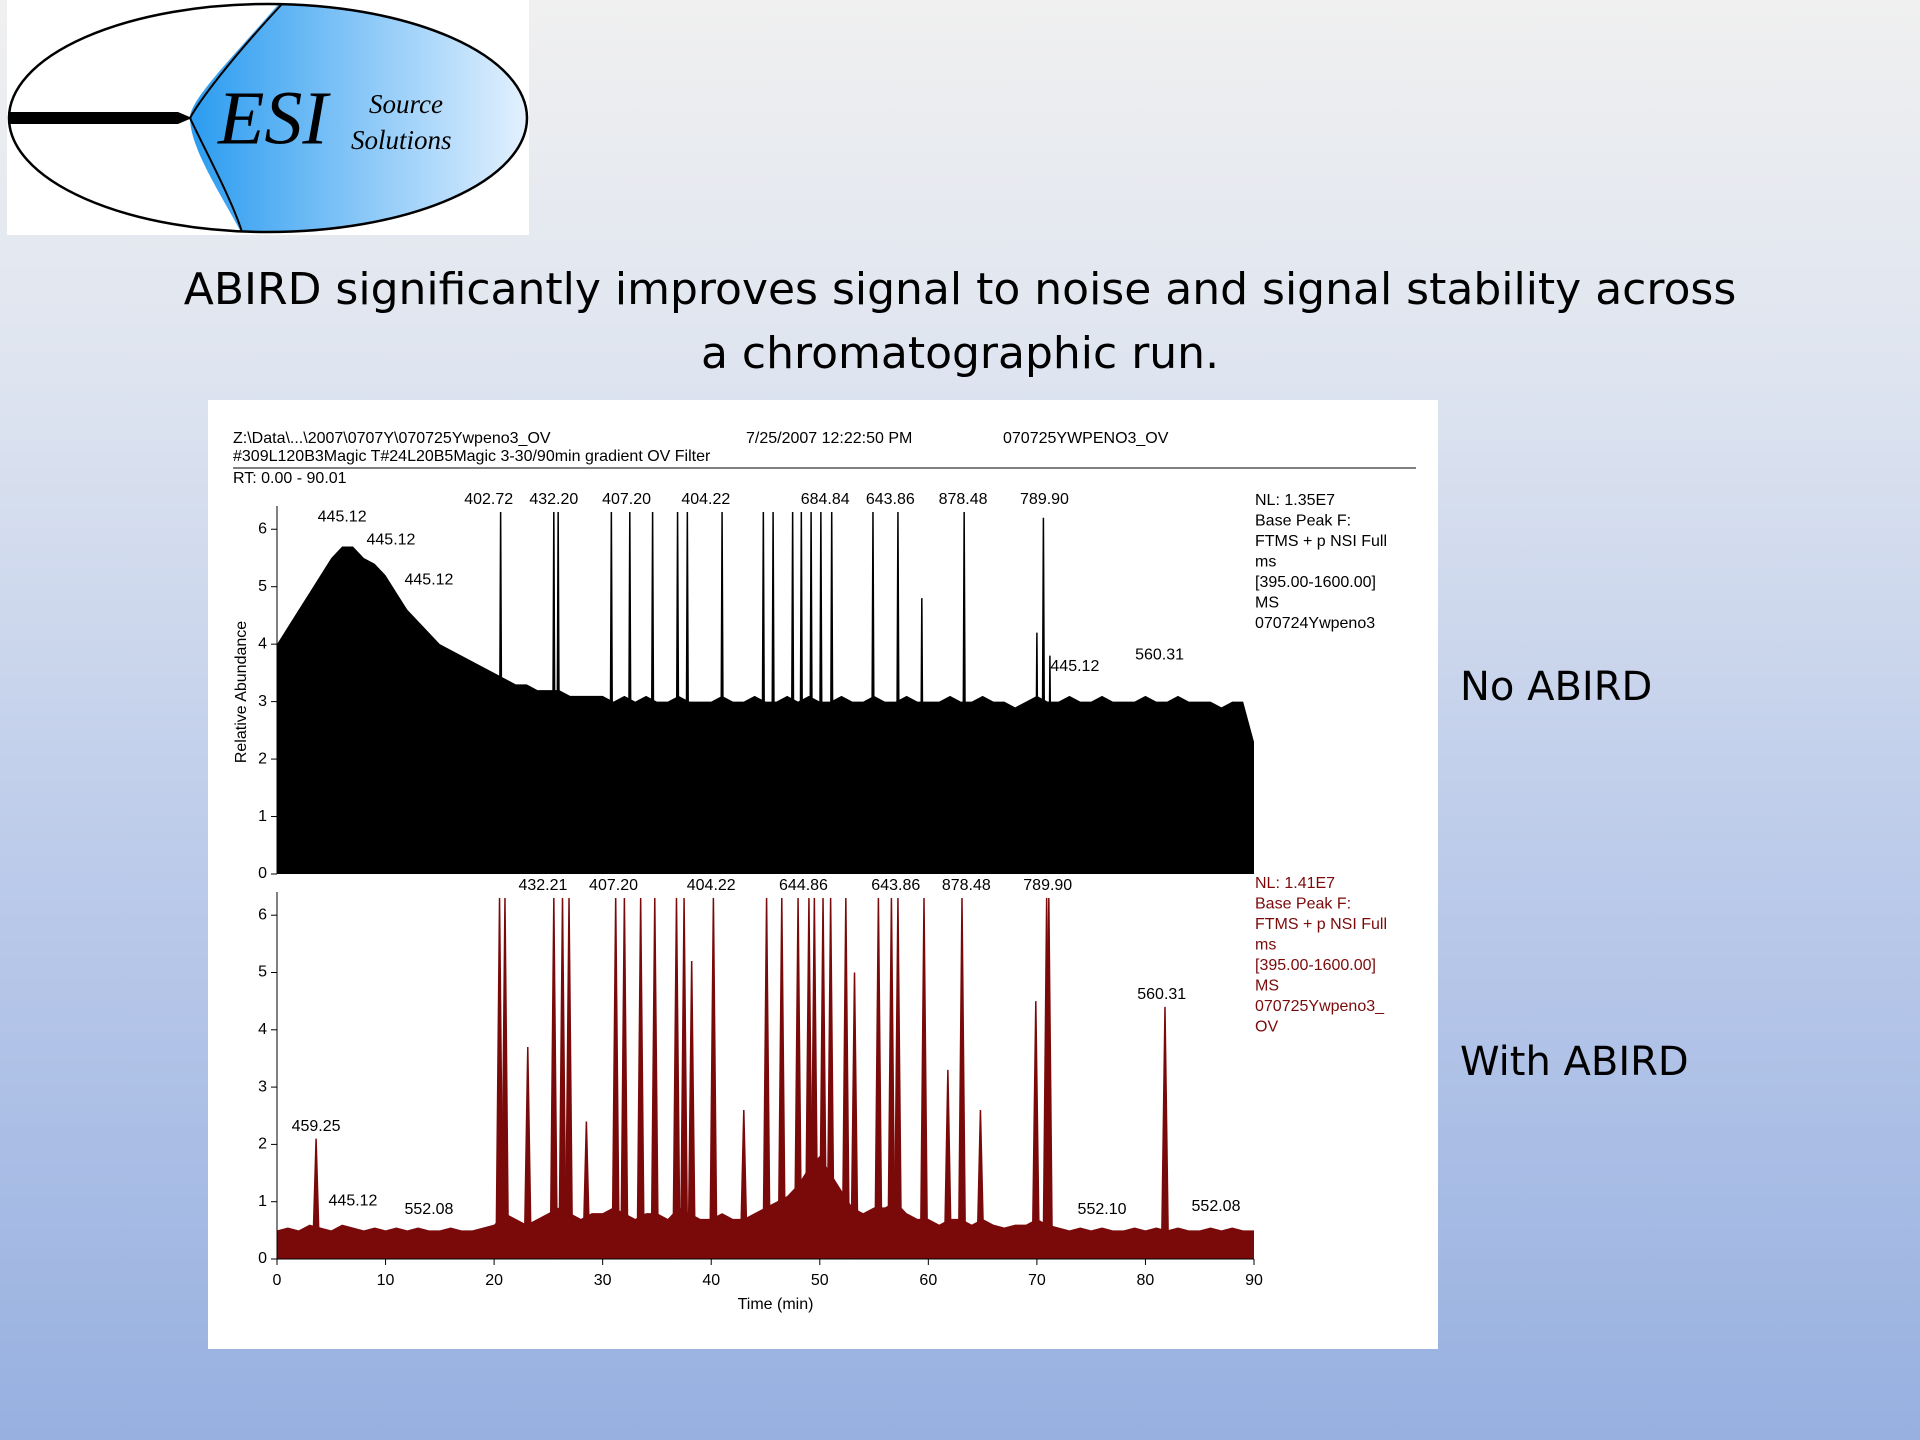 This screenshot has height=1440, width=1920. Describe the element at coordinates (241, 692) in the screenshot. I see `y-axis-label: Relative Abundance` at that location.